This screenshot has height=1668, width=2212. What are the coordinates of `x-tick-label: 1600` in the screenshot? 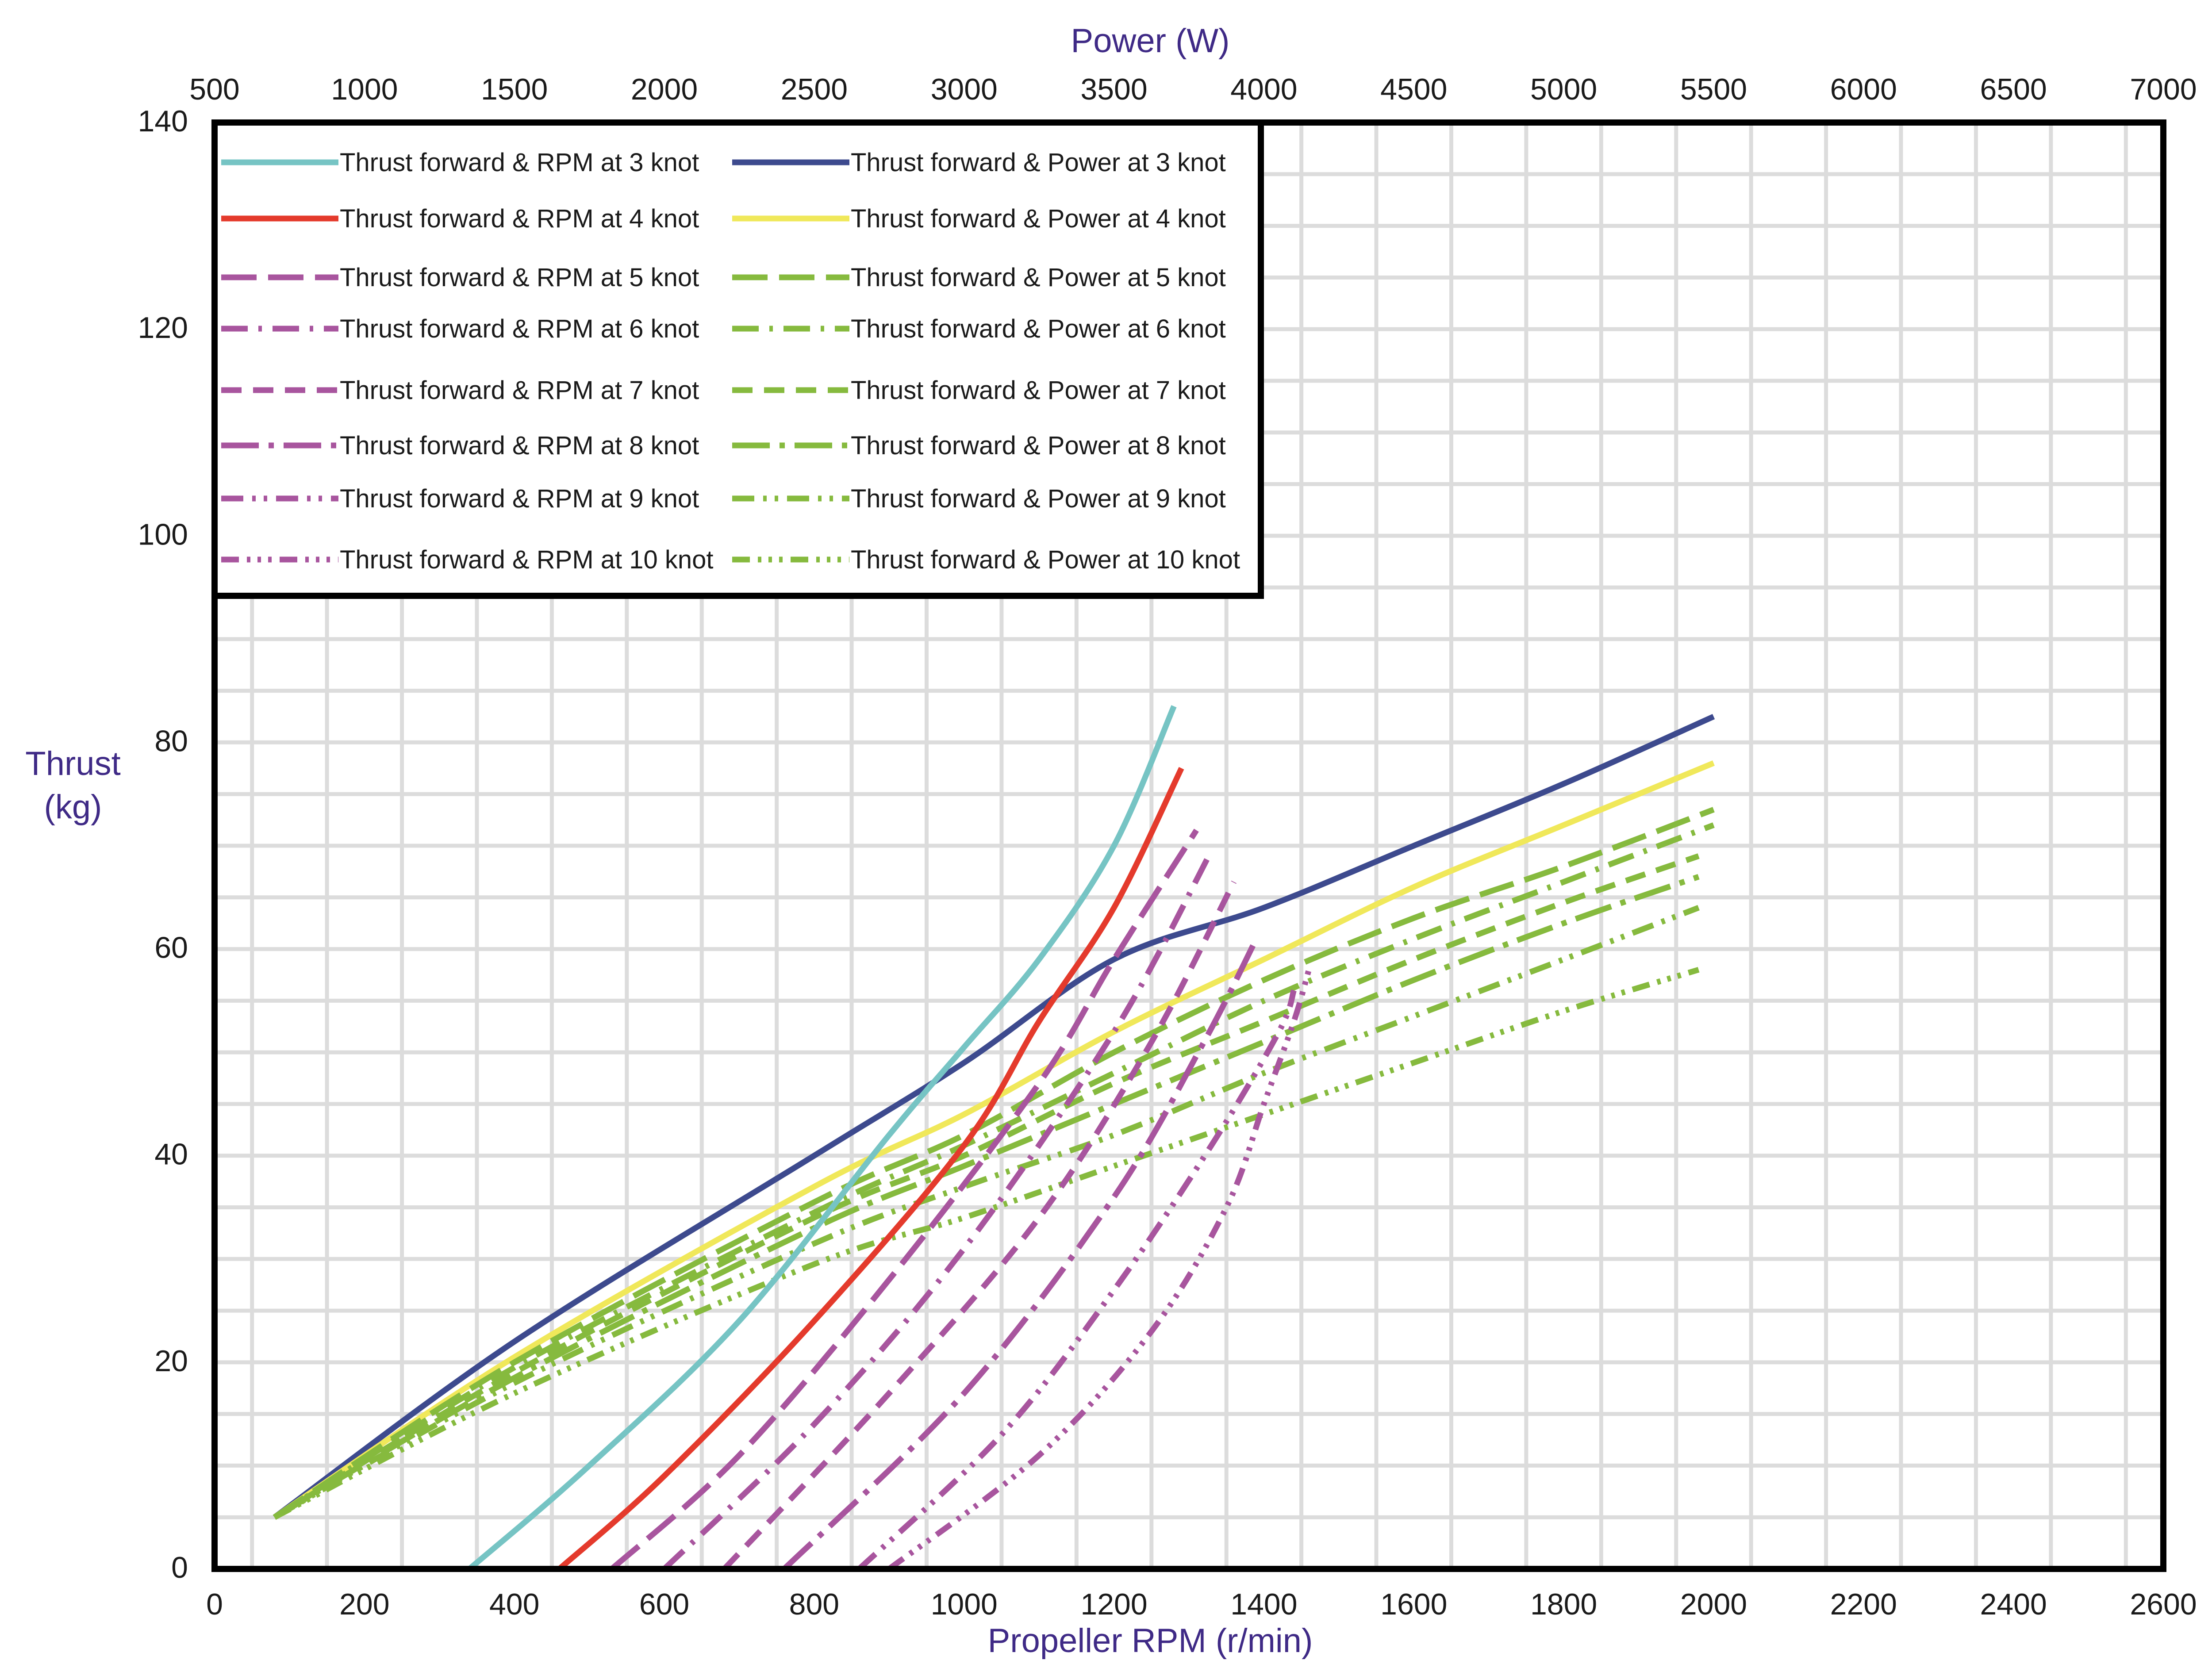 It's located at (1414, 1604).